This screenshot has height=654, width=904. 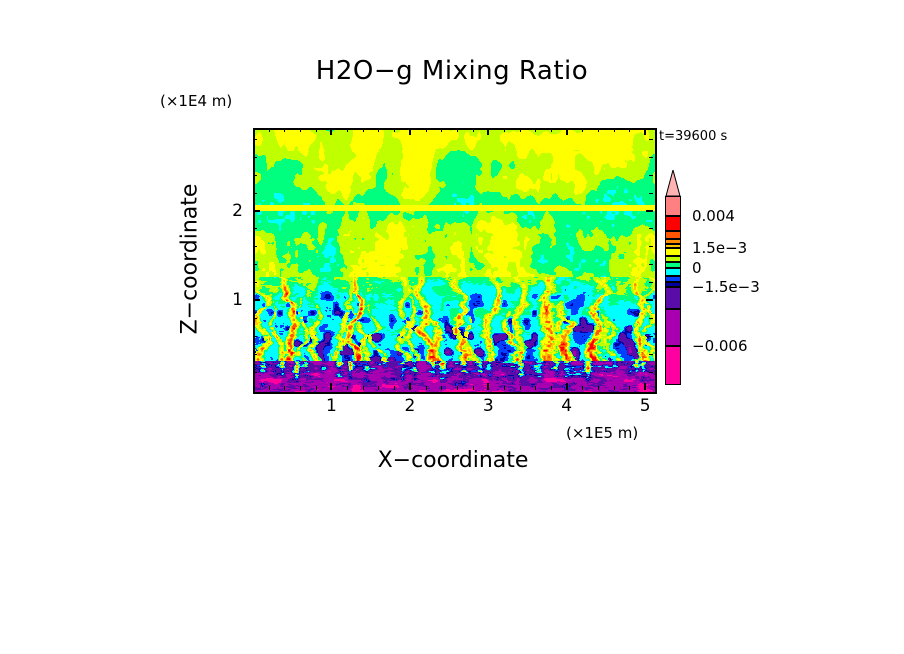 What do you see at coordinates (645, 406) in the screenshot?
I see `x-axis-tick-label: 5` at bounding box center [645, 406].